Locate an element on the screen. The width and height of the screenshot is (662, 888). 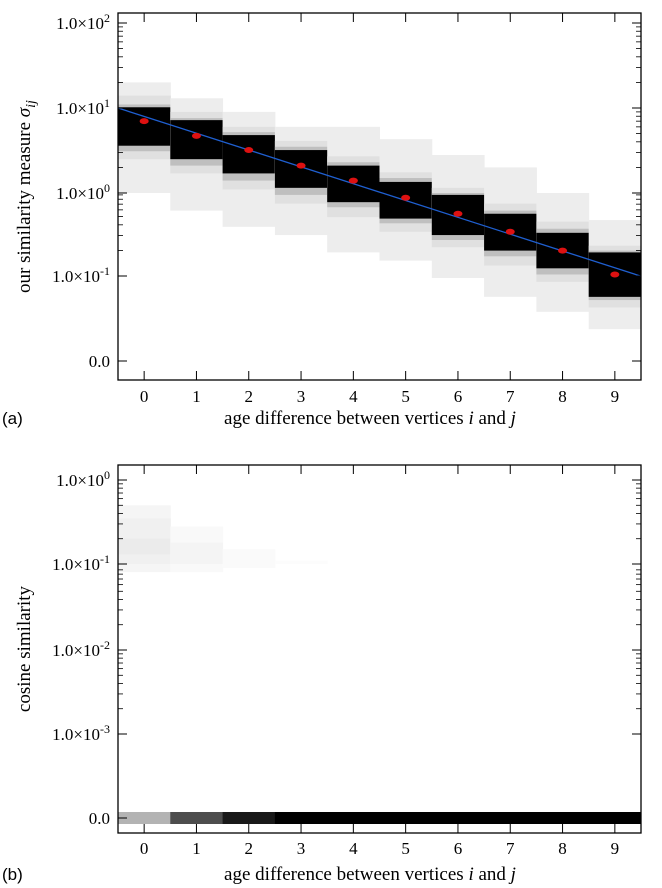
y-tick-label: 1.0×10⁻³ is located at coordinates (81, 733).